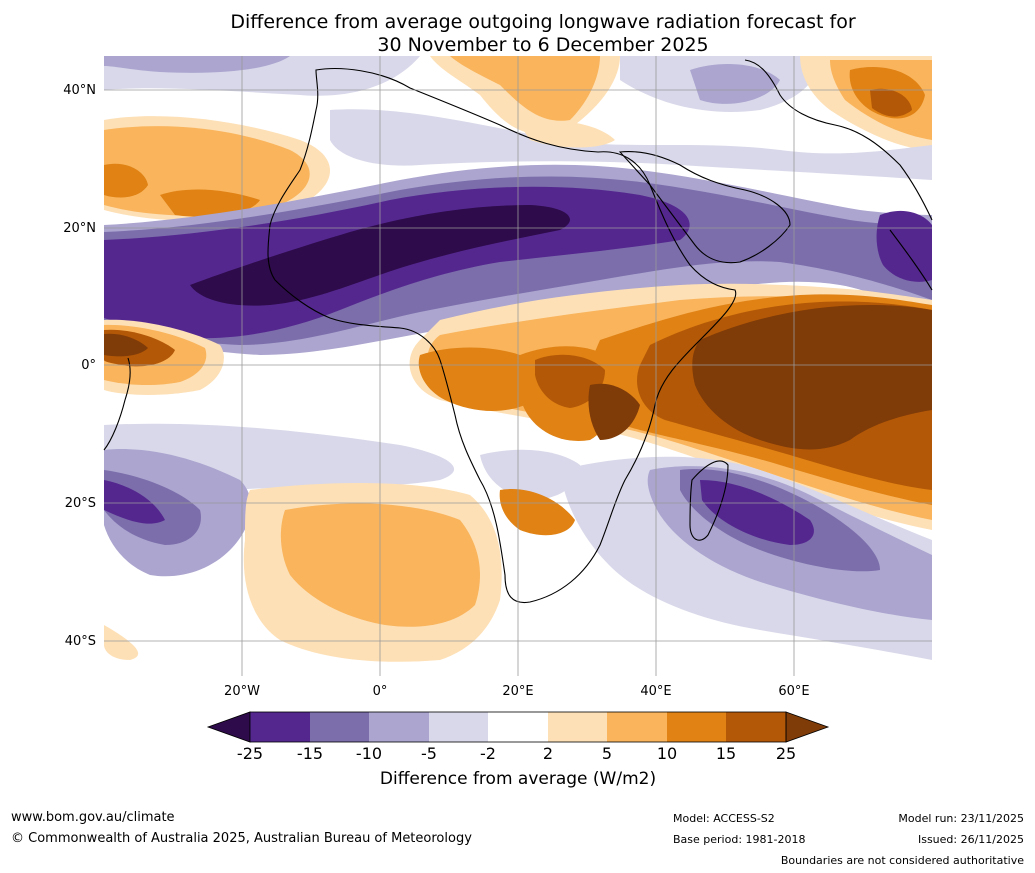 The height and width of the screenshot is (873, 1035). Describe the element at coordinates (961, 818) in the screenshot. I see `footer-model-run: Model run: 23/11/2025` at that location.